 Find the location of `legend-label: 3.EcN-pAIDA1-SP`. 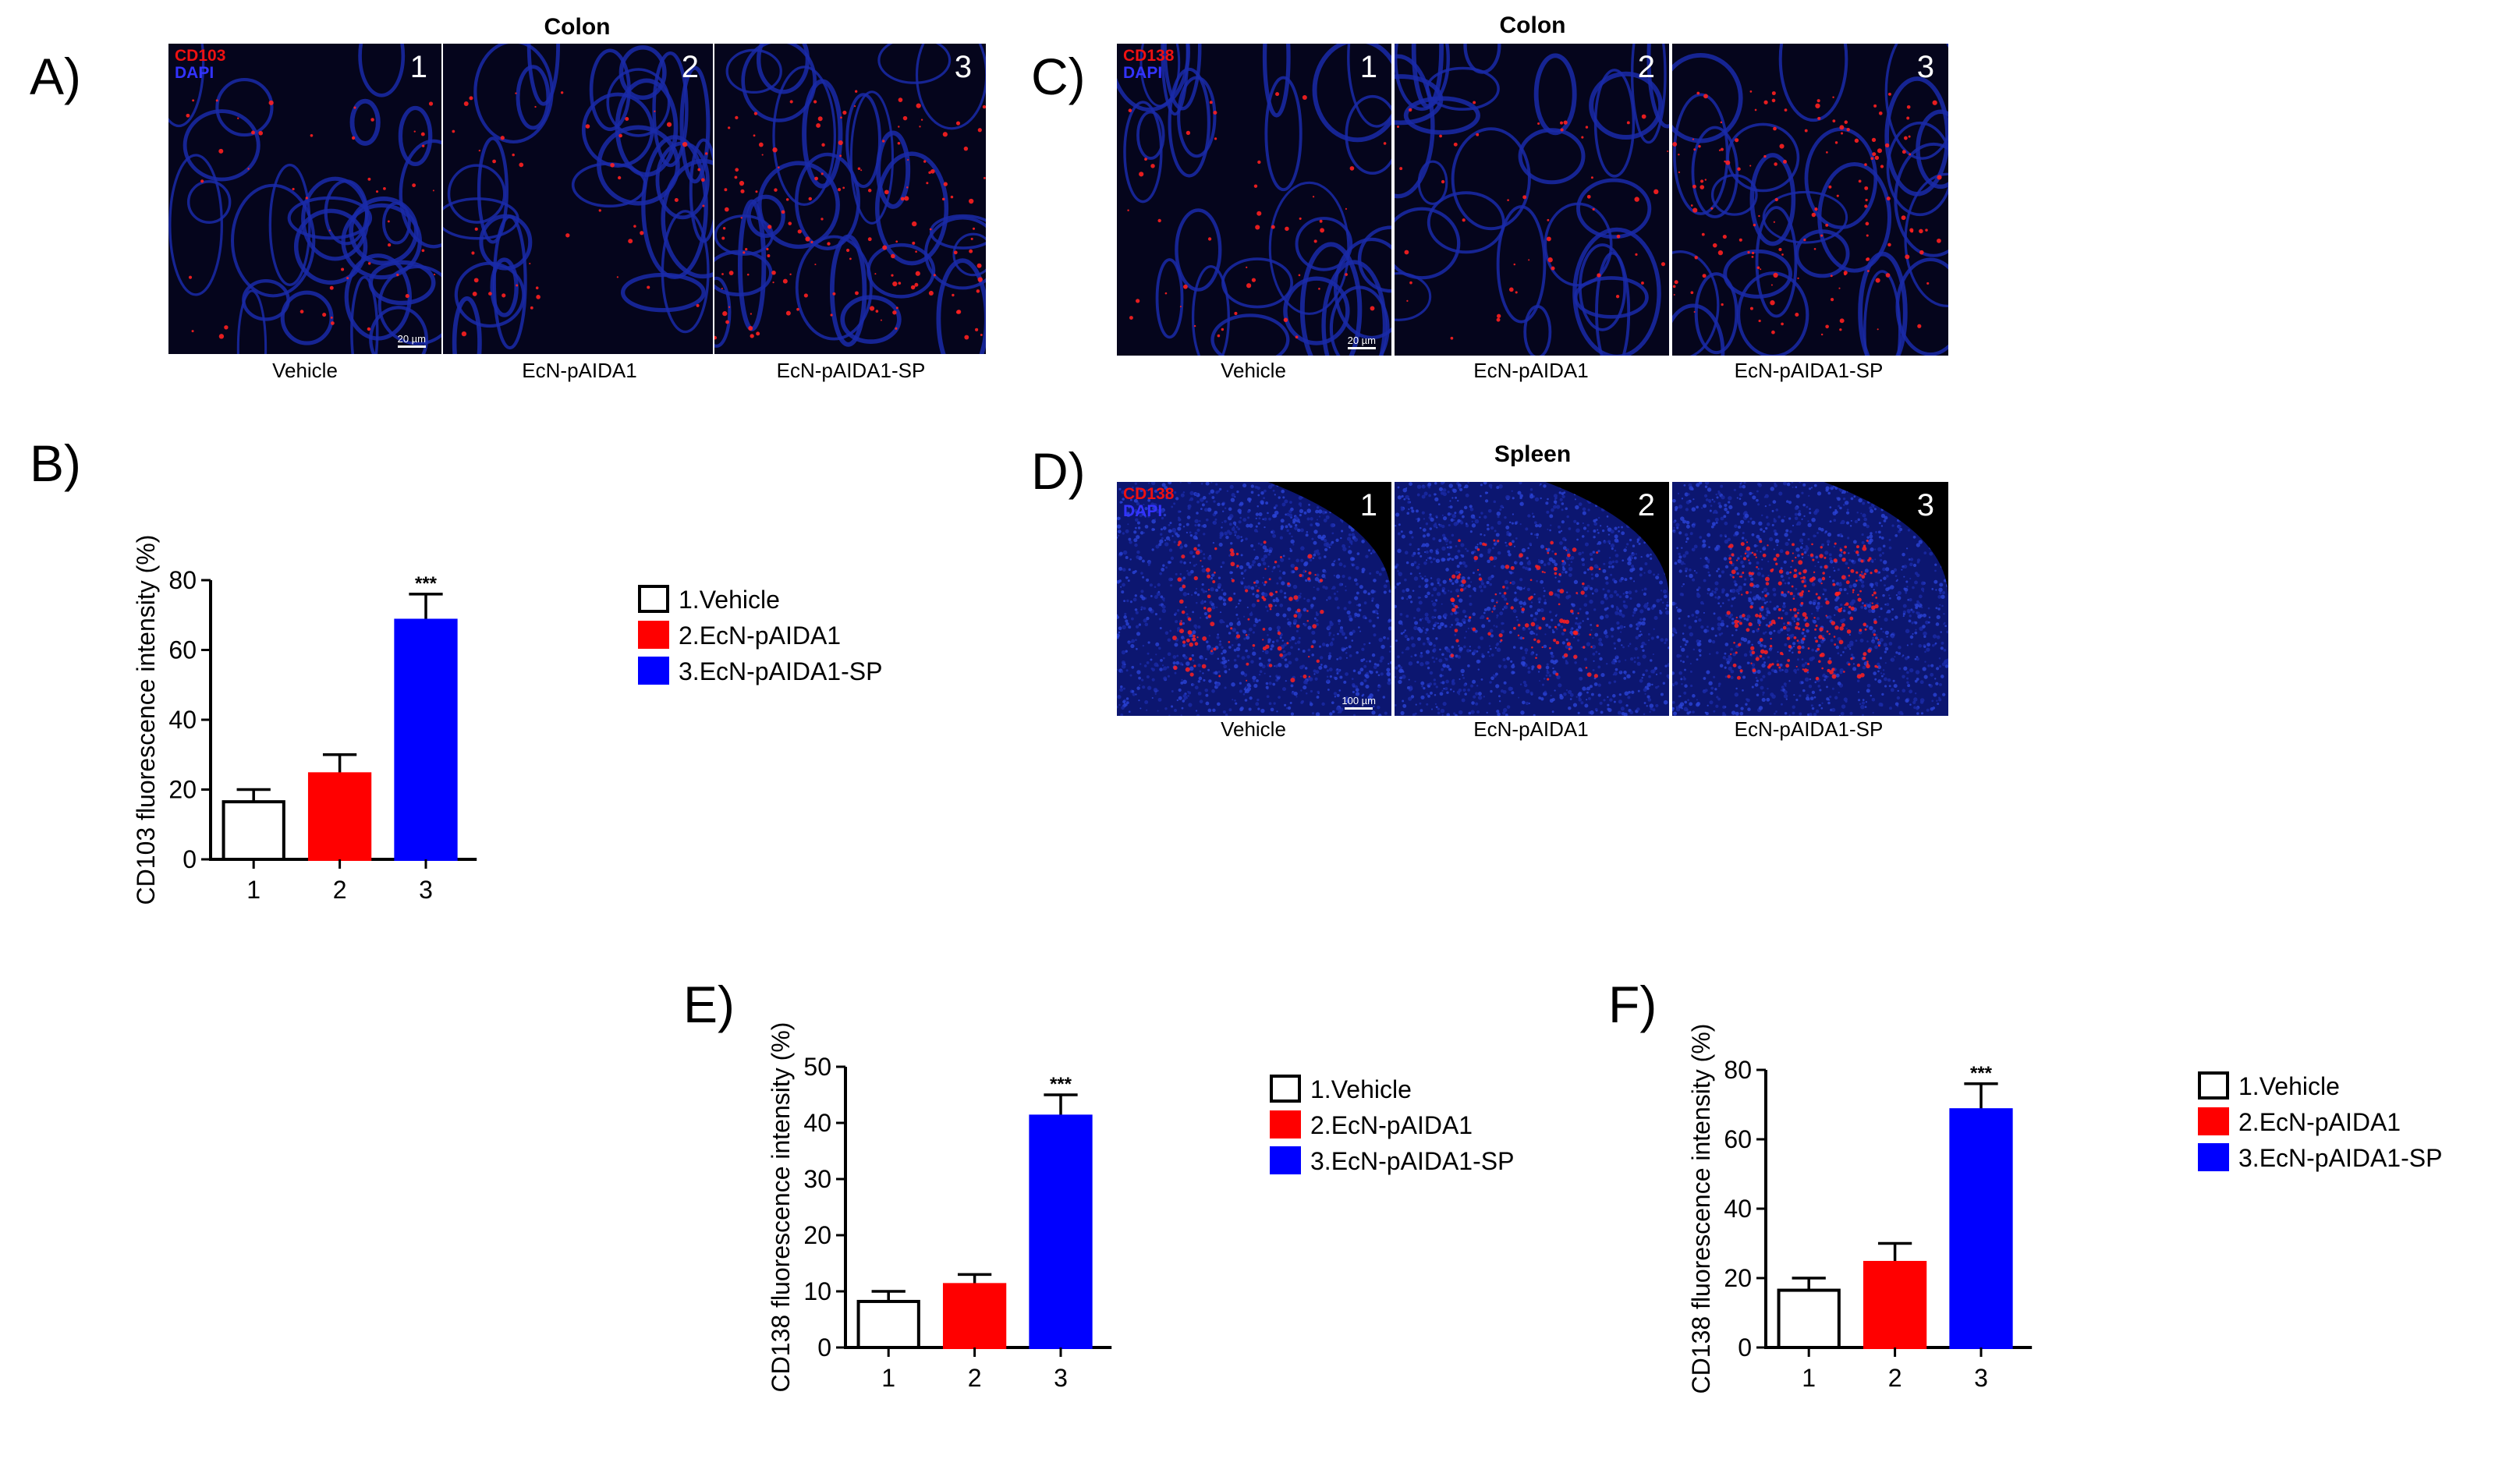

legend-label: 3.EcN-pAIDA1-SP is located at coordinates (781, 671).